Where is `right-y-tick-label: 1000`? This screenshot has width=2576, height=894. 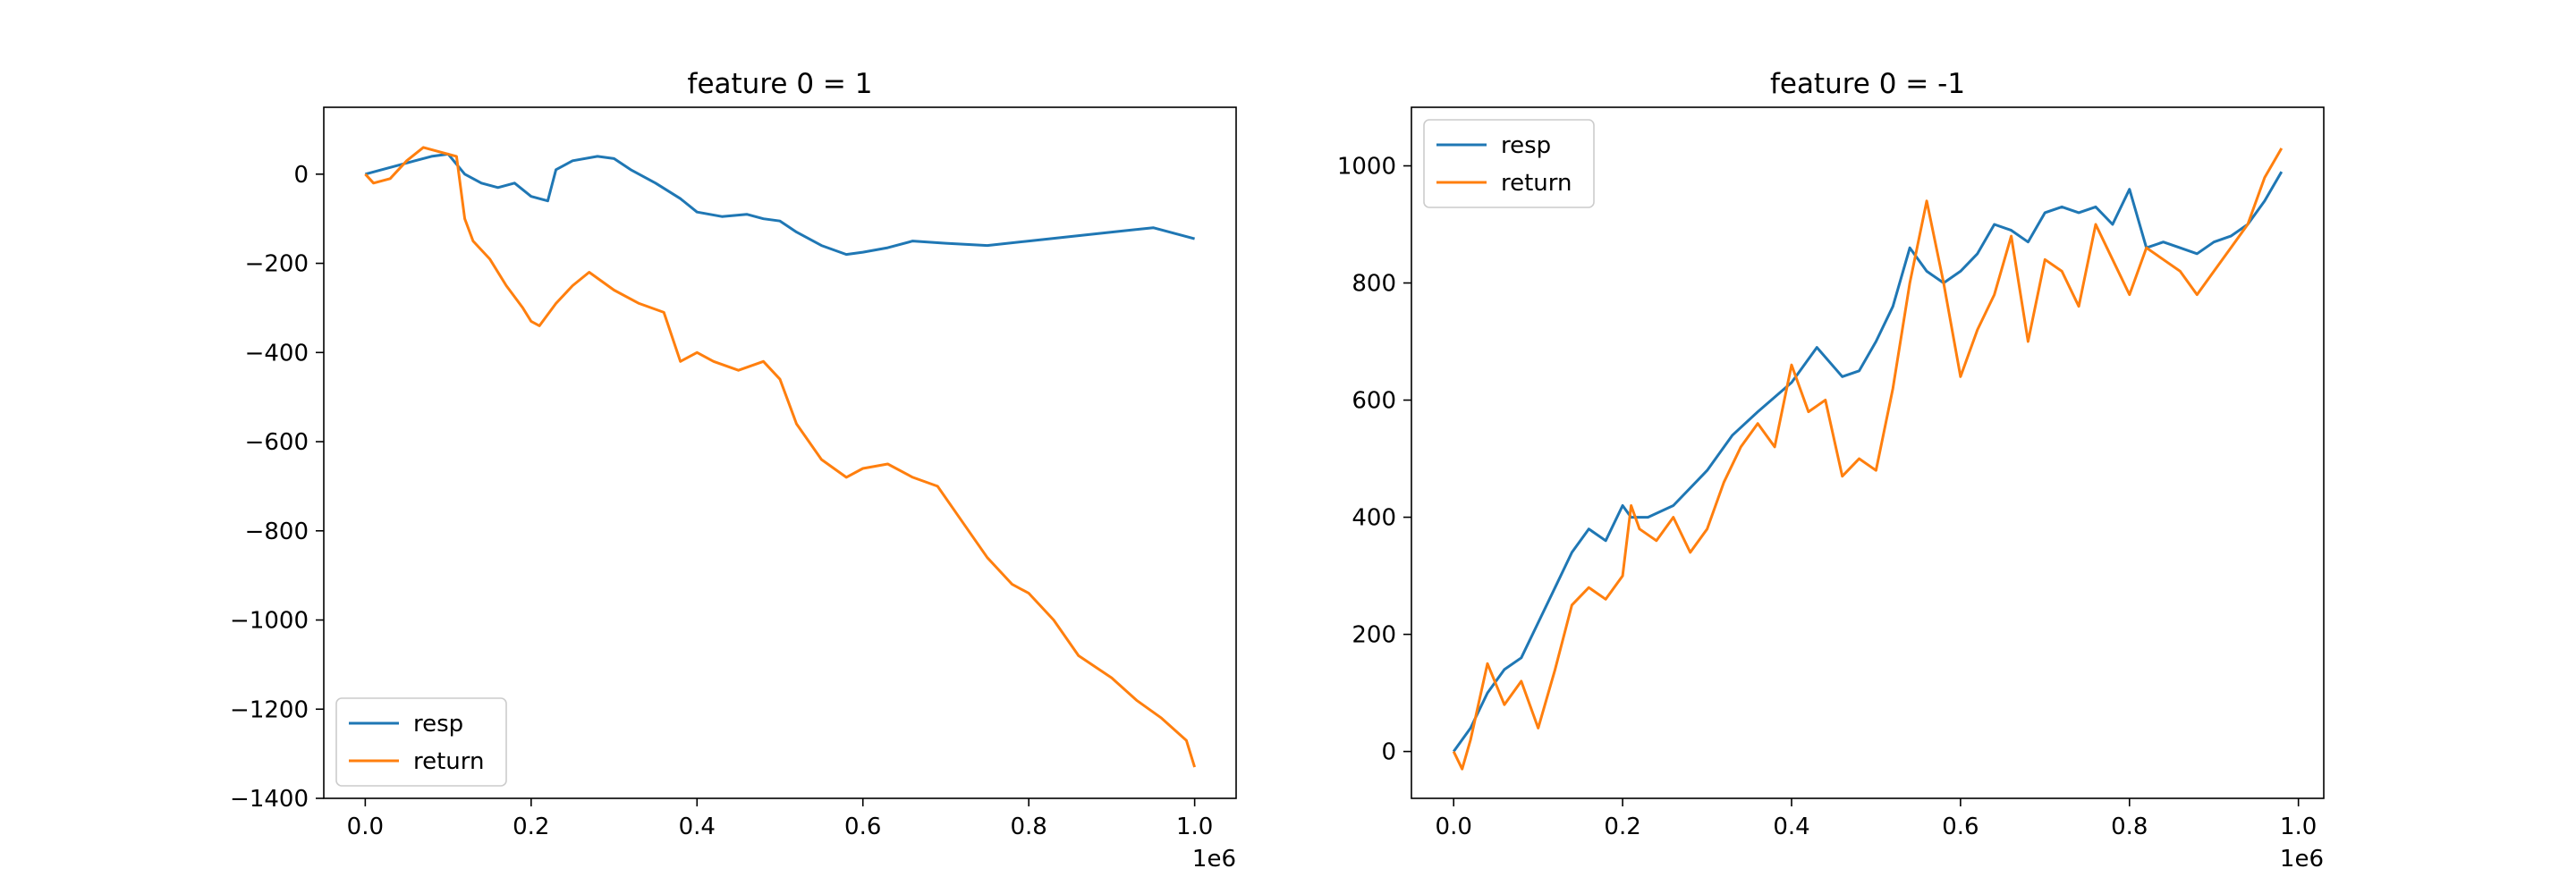
right-y-tick-label: 1000 is located at coordinates (1366, 167).